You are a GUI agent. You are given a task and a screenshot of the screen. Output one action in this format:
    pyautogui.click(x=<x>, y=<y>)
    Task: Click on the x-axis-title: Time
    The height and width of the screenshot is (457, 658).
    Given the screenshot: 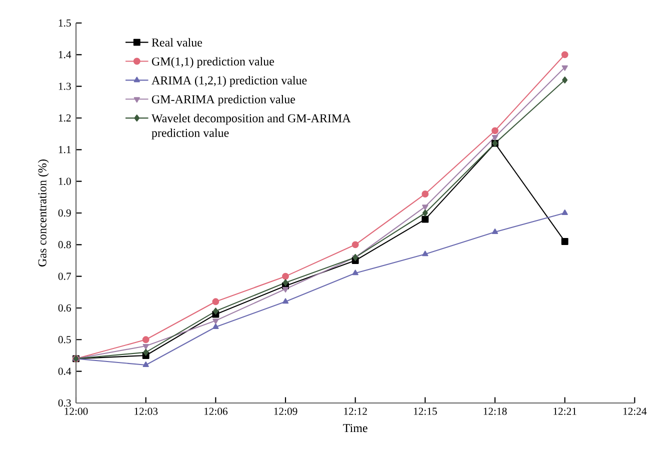 What is the action you would take?
    pyautogui.click(x=355, y=428)
    